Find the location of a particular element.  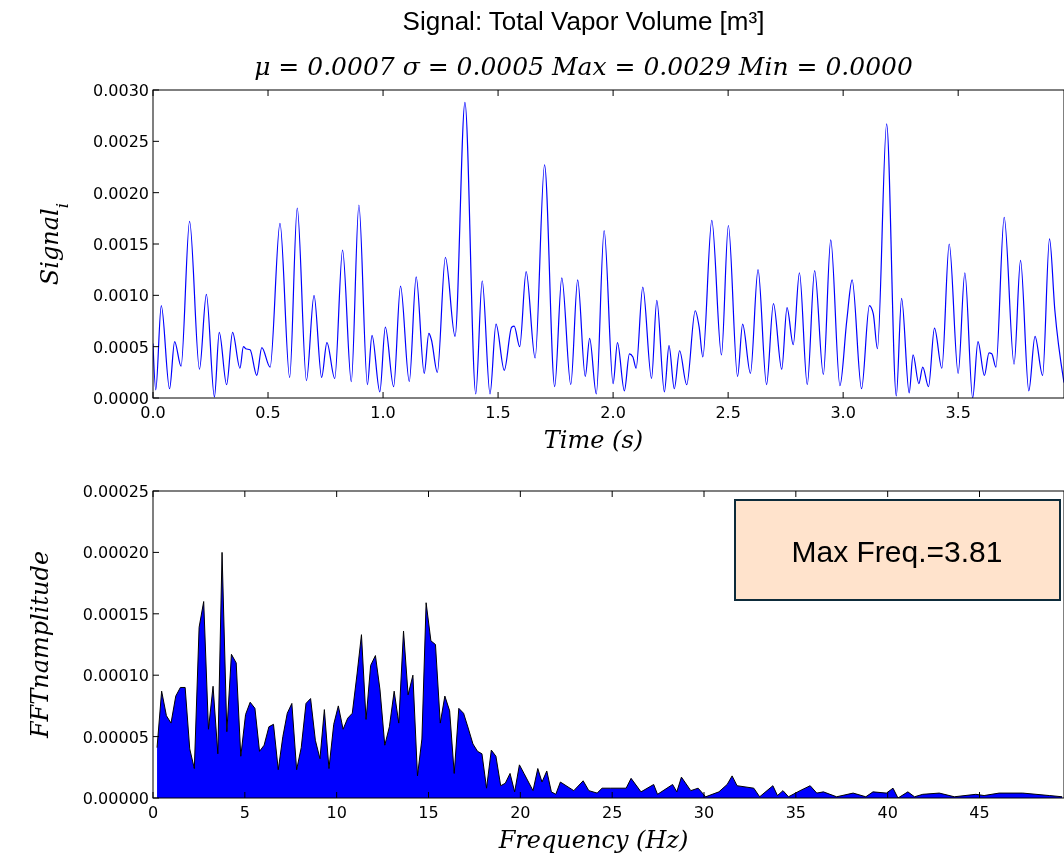

y-tick-label: 0.00005 is located at coordinates (115, 737).